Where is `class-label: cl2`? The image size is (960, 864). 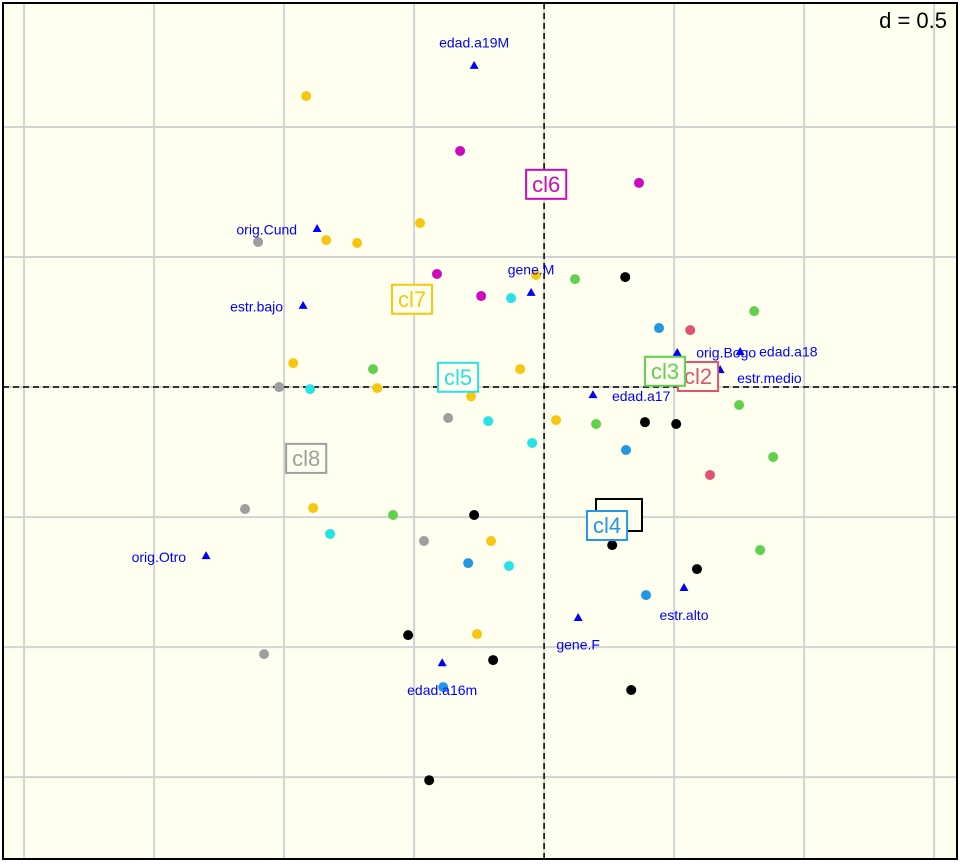 class-label: cl2 is located at coordinates (698, 376).